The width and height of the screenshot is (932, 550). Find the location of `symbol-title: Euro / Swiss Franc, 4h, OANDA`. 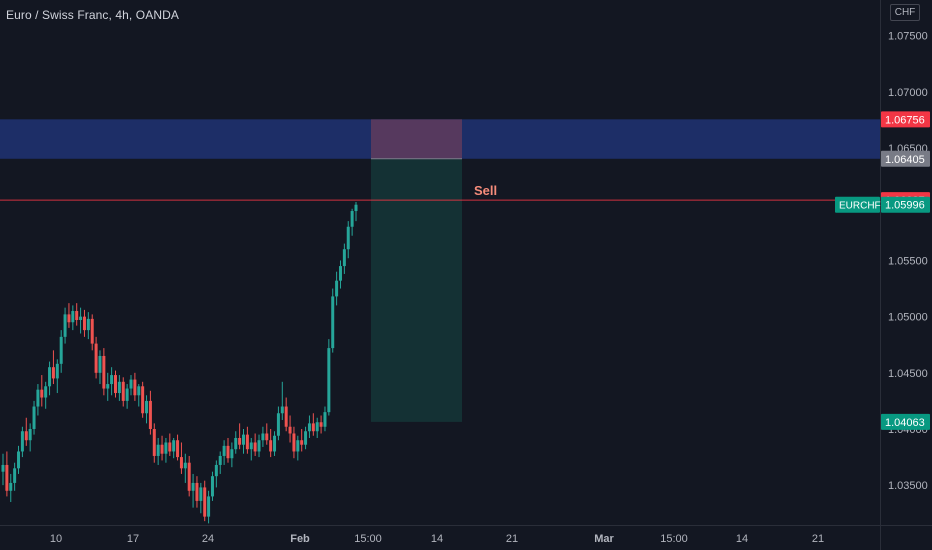

symbol-title: Euro / Swiss Franc, 4h, OANDA is located at coordinates (92, 15).